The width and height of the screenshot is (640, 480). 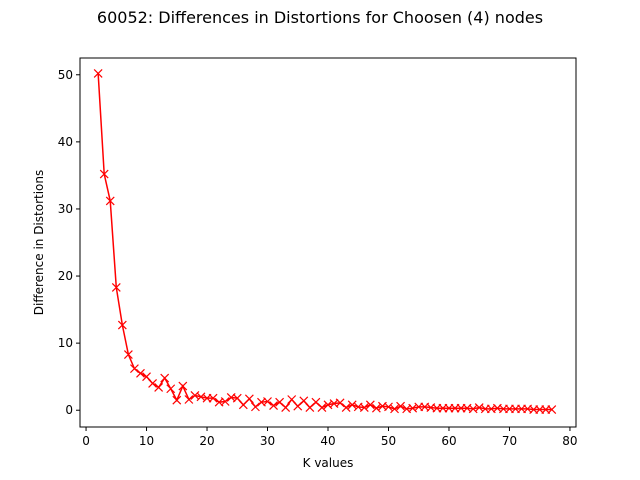 What do you see at coordinates (267, 441) in the screenshot?
I see `x-tick-label: 30` at bounding box center [267, 441].